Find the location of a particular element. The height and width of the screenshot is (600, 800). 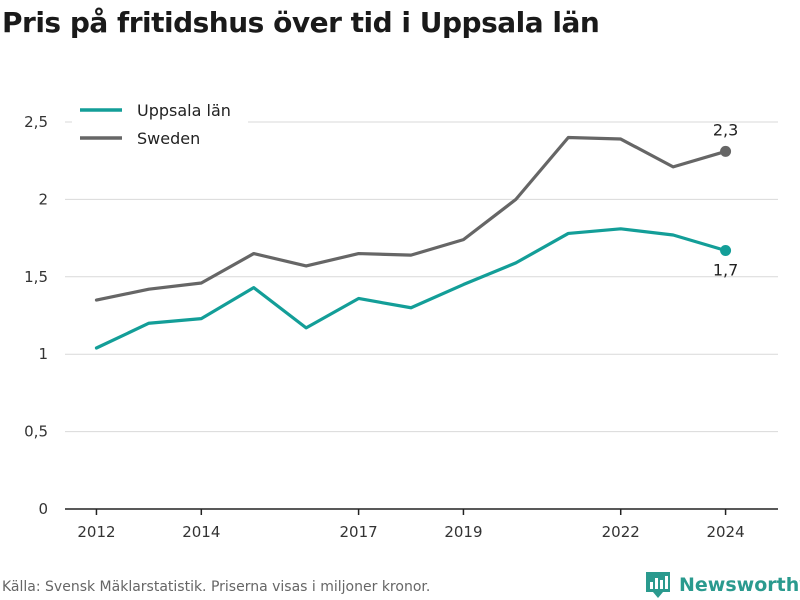

legend-label: Sweden is located at coordinates (168, 138).